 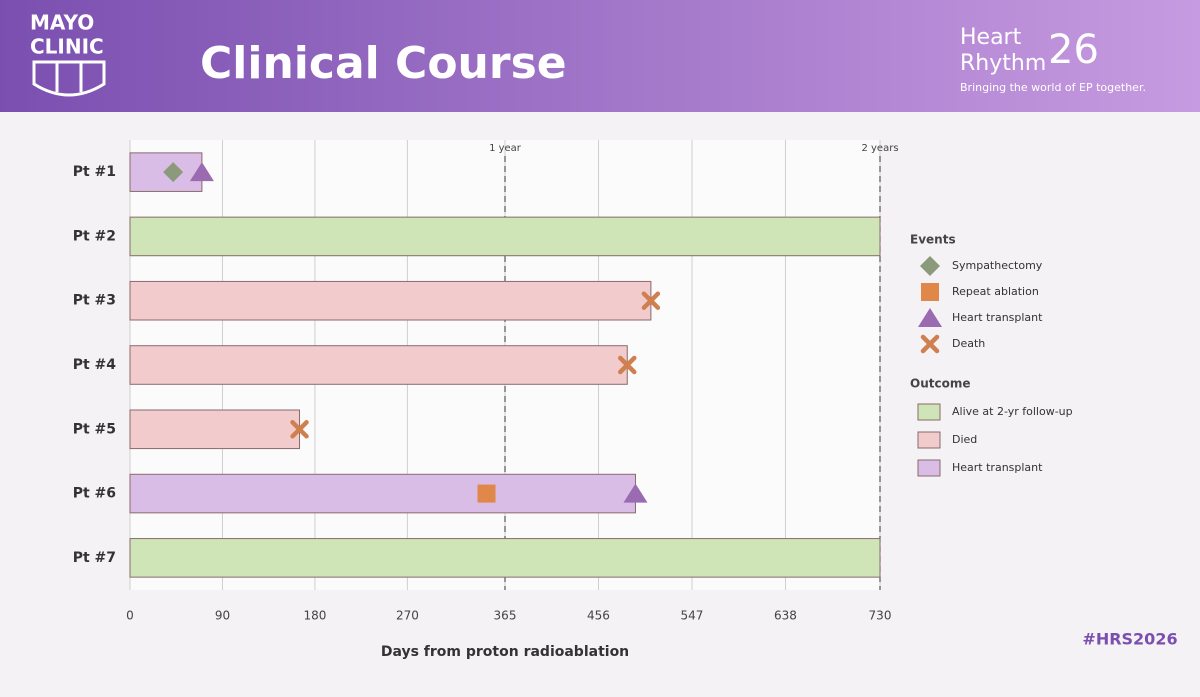 What do you see at coordinates (95, 365) in the screenshot?
I see `y-tick-label: Pt #4` at bounding box center [95, 365].